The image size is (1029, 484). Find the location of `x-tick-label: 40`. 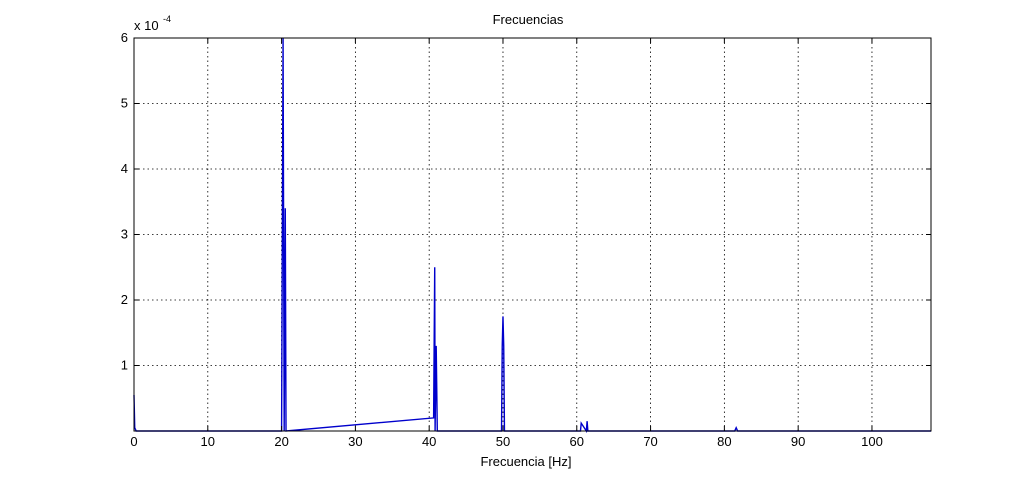

x-tick-label: 40 is located at coordinates (429, 441).